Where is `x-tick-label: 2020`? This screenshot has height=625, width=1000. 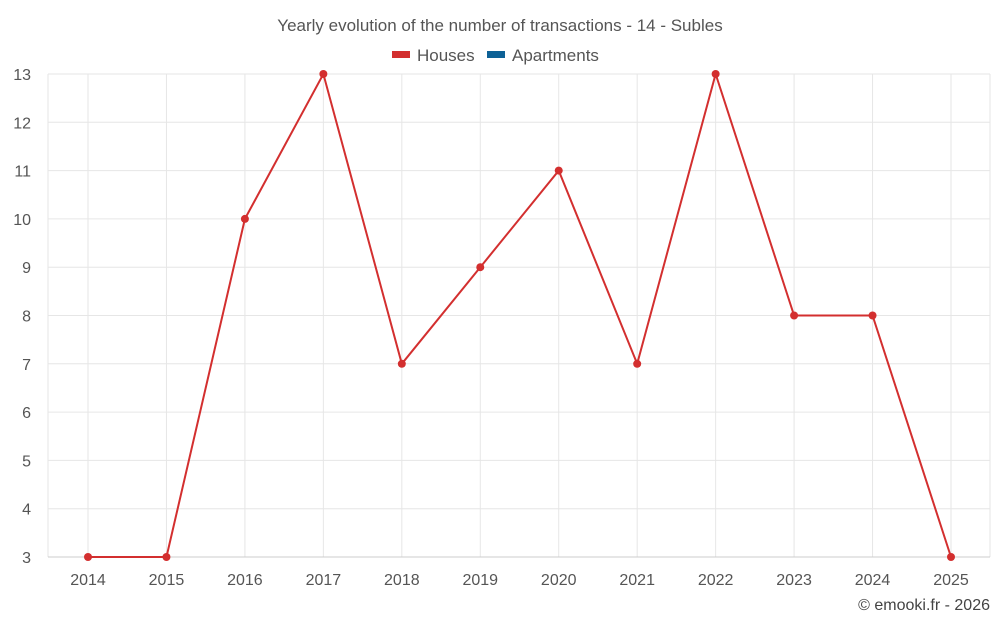 x-tick-label: 2020 is located at coordinates (559, 580).